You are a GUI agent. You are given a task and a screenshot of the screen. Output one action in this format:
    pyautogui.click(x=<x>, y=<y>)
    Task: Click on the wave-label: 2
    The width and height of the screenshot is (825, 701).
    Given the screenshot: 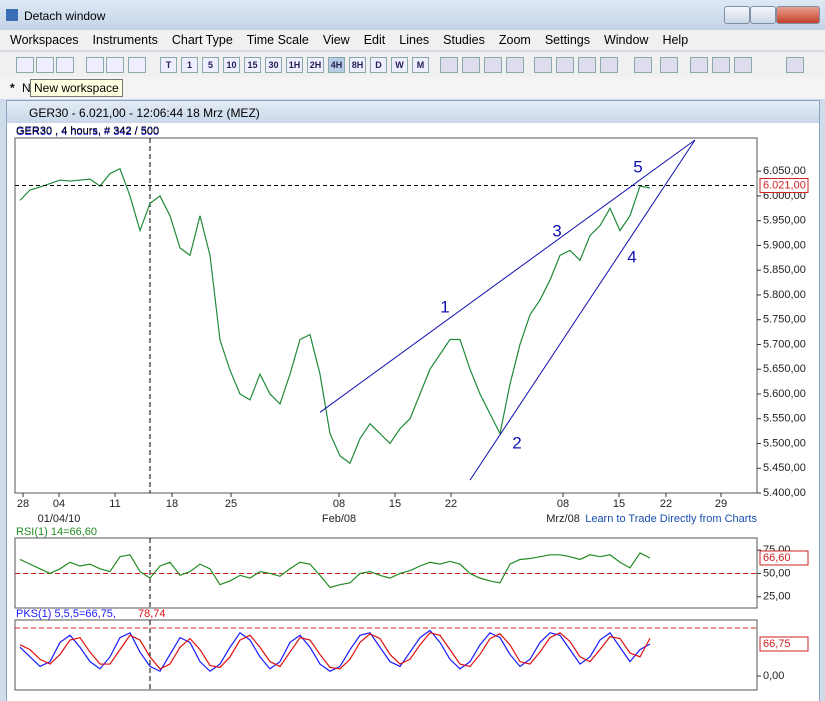 What is the action you would take?
    pyautogui.click(x=516, y=442)
    